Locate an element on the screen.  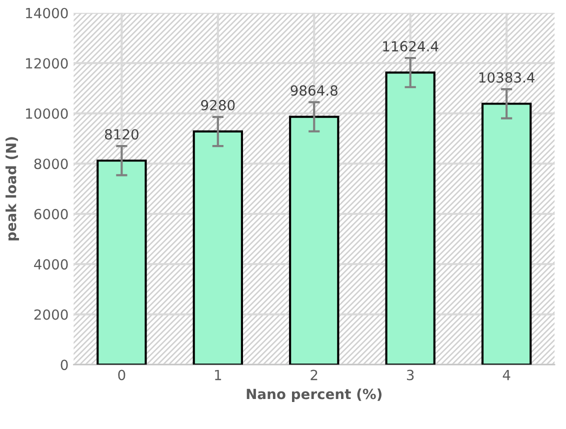
data-label: 9864.8 is located at coordinates (314, 90).